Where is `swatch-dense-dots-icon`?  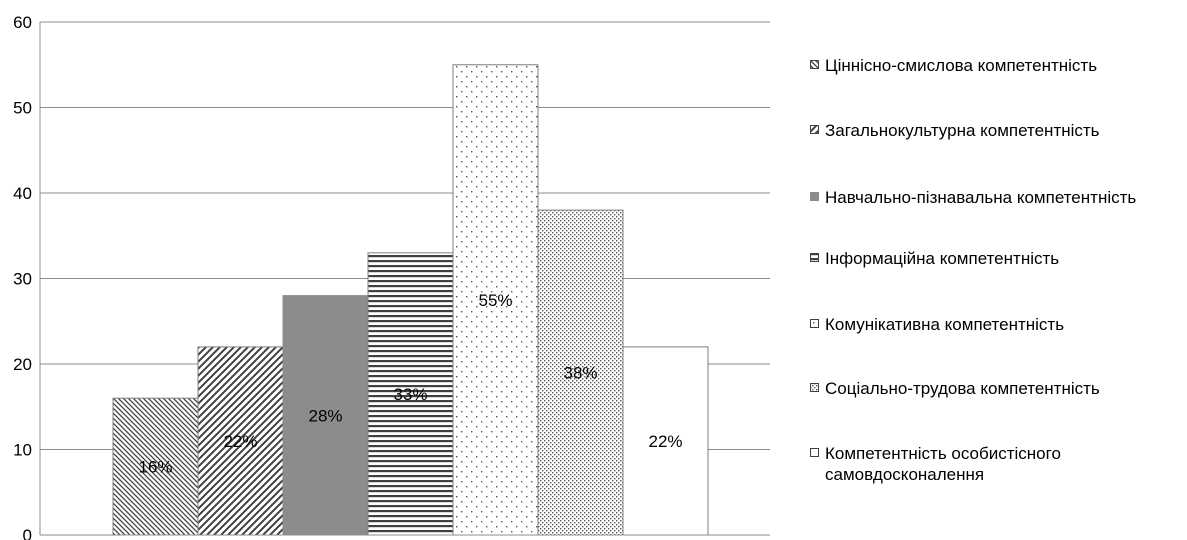 swatch-dense-dots-icon is located at coordinates (814, 387).